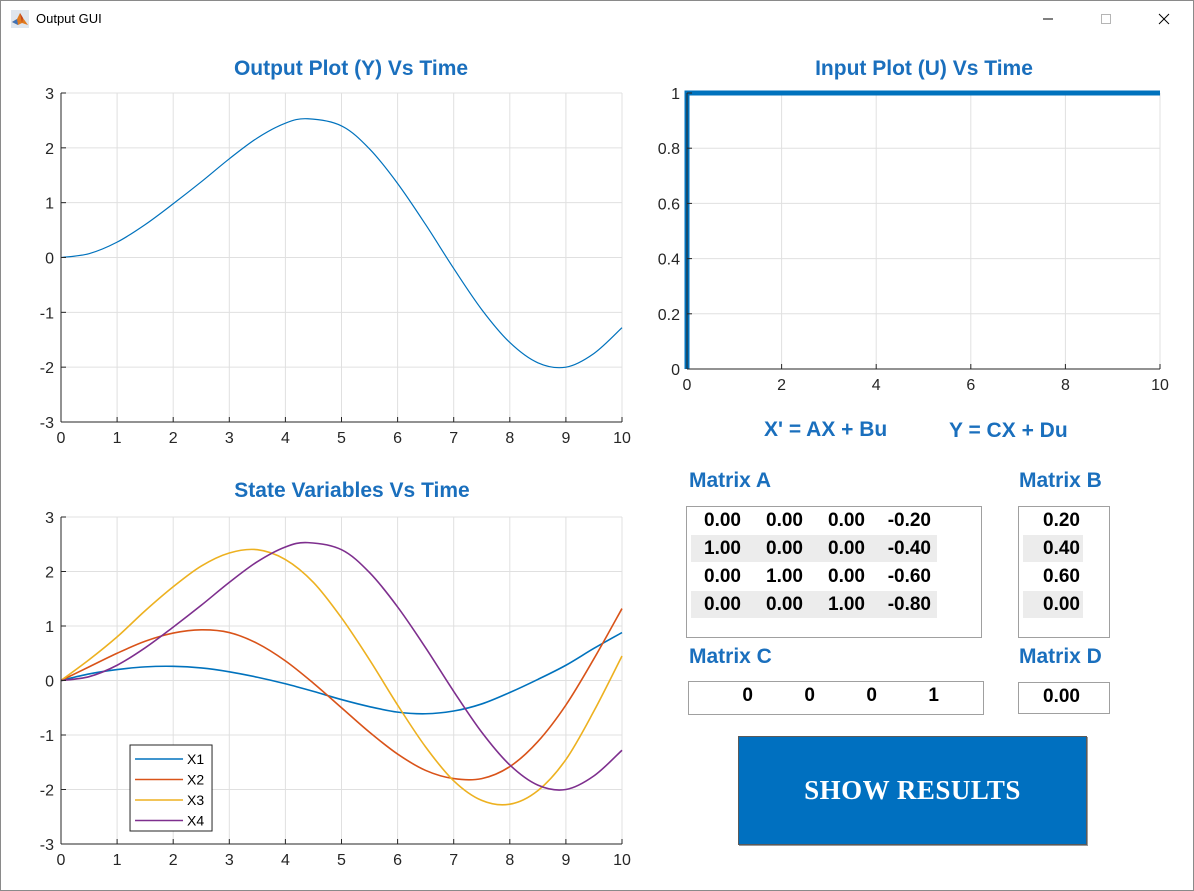  I want to click on table-row: 0.00 0.00 1.00 -0.80, so click(814, 604).